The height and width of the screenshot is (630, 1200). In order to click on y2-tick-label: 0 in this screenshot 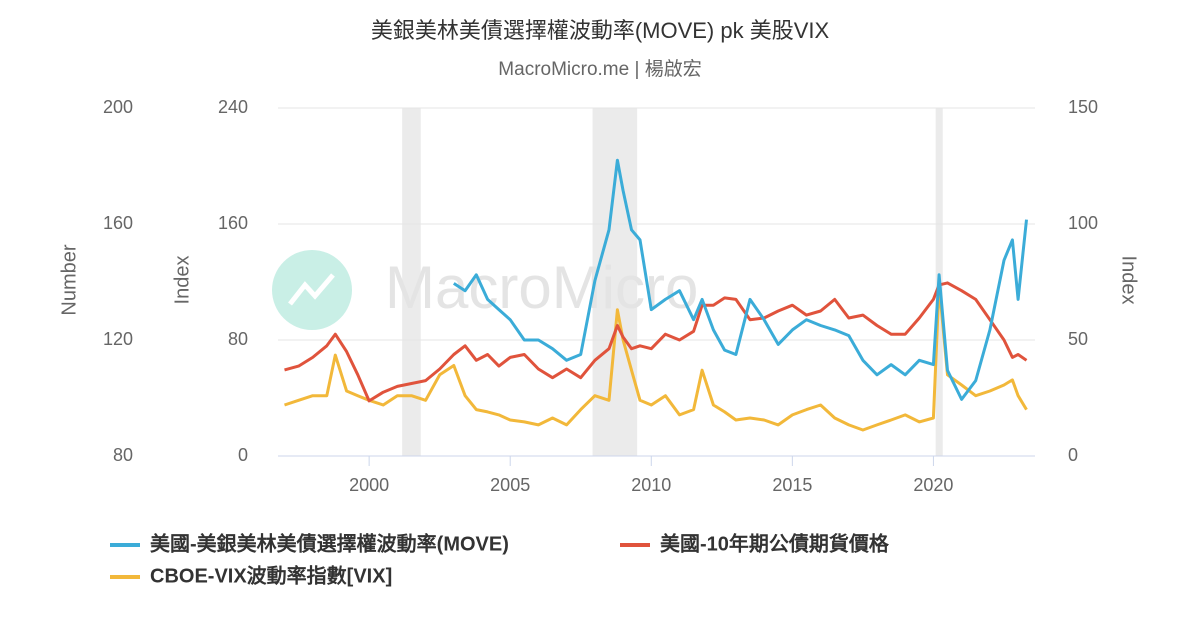, I will do `click(243, 455)`.